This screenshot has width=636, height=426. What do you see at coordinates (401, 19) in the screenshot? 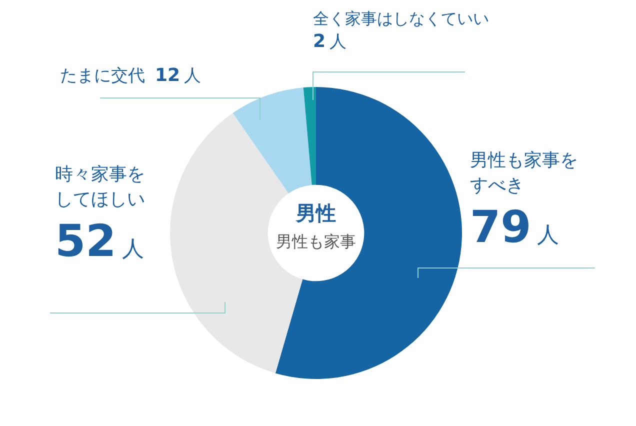
I see `slice-label: 全く家事はしなくていい` at bounding box center [401, 19].